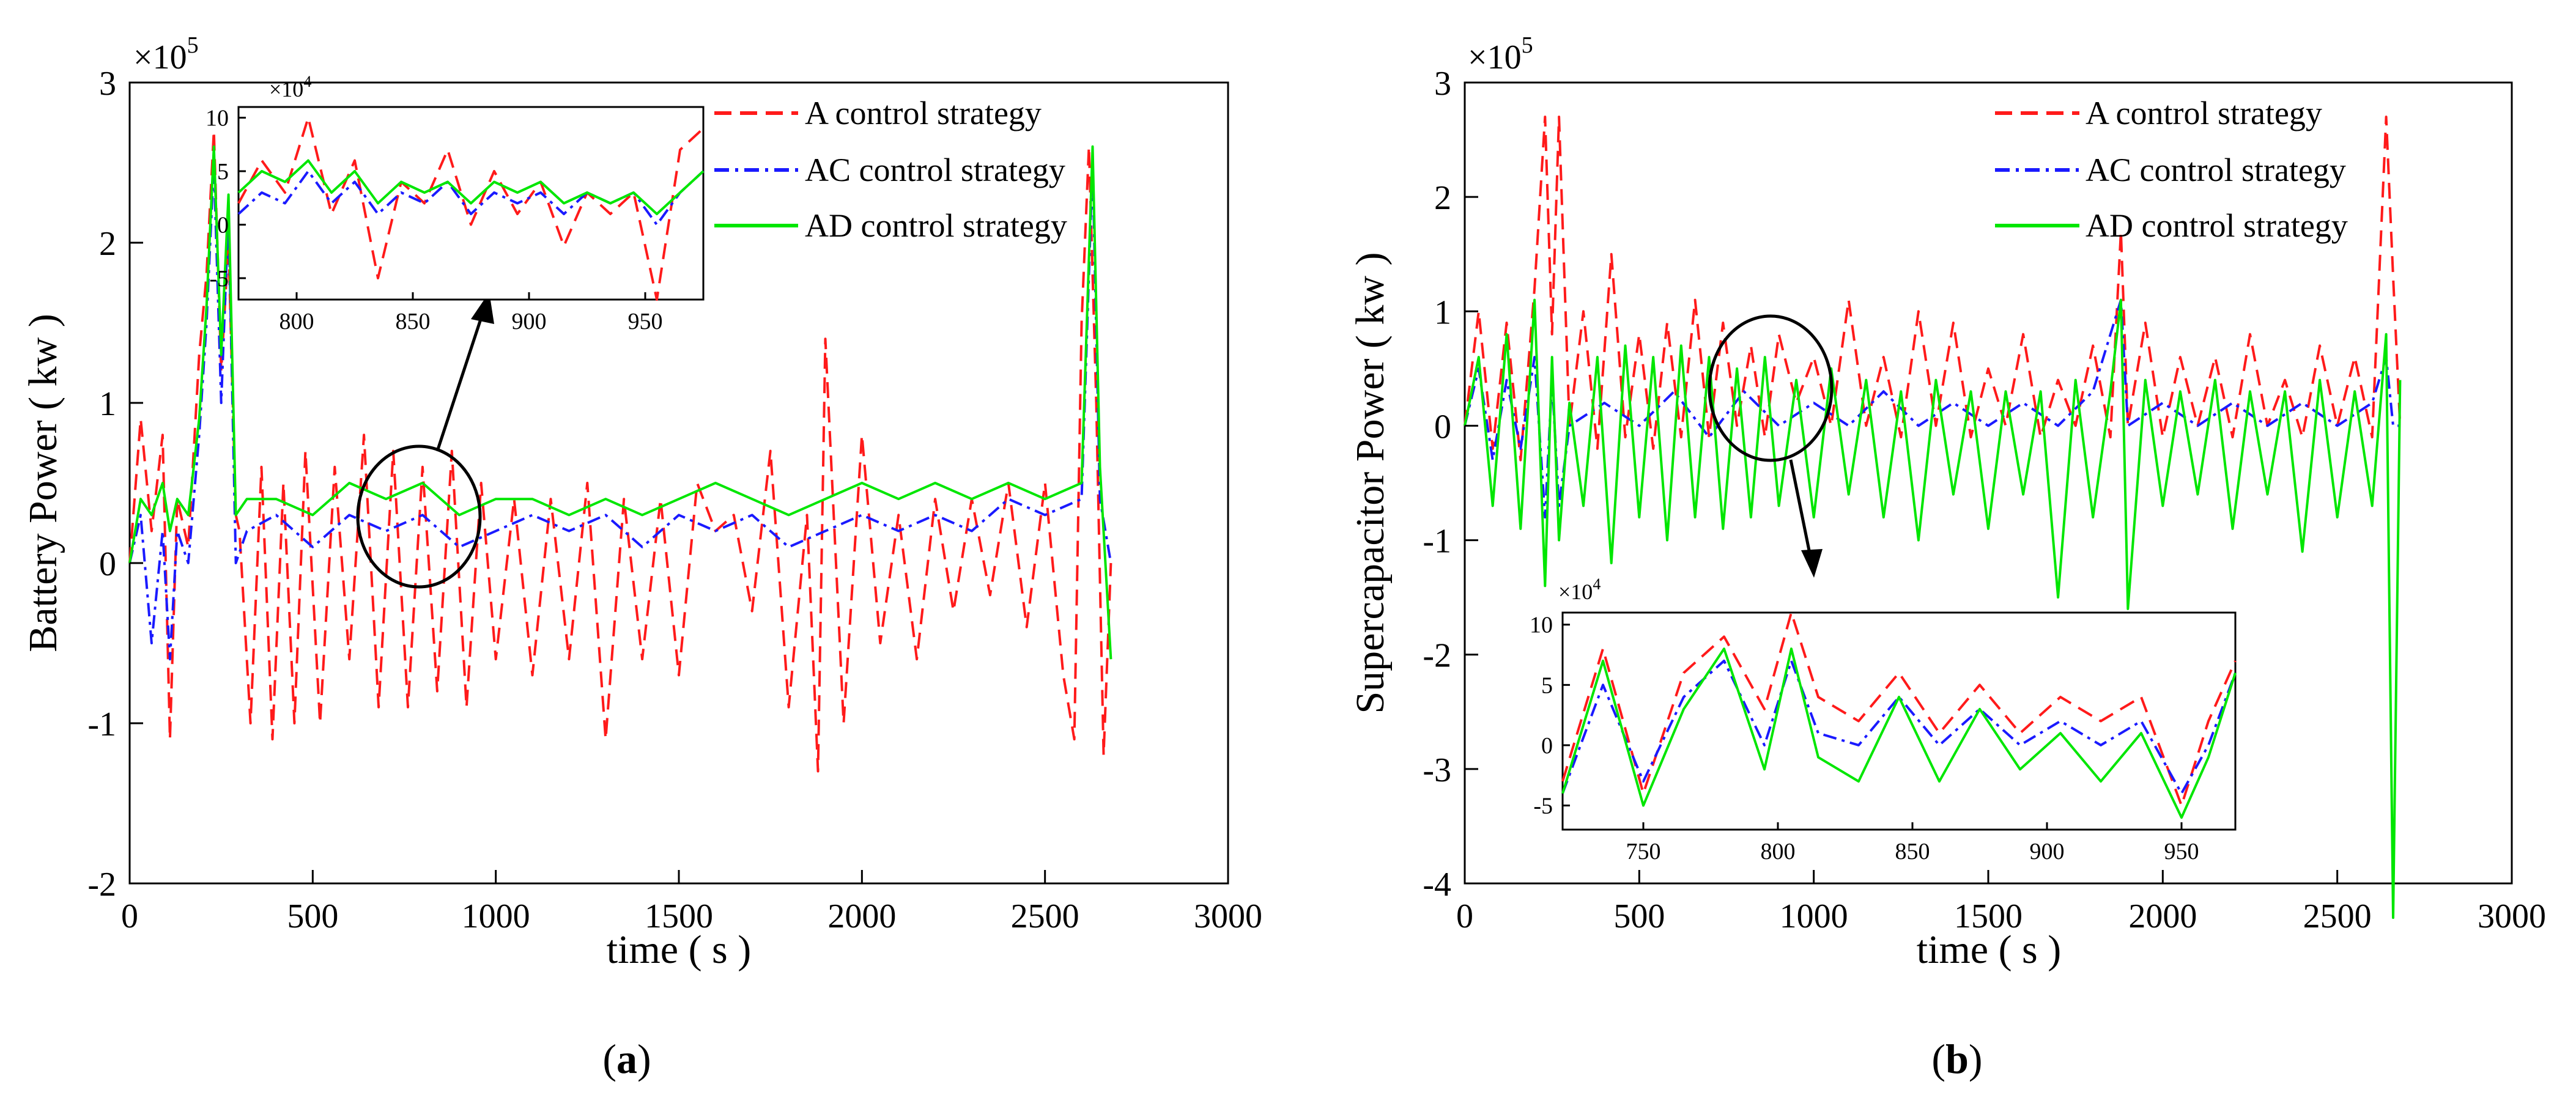  What do you see at coordinates (1228, 916) in the screenshot?
I see `panel-a-x-tick-label: 3000` at bounding box center [1228, 916].